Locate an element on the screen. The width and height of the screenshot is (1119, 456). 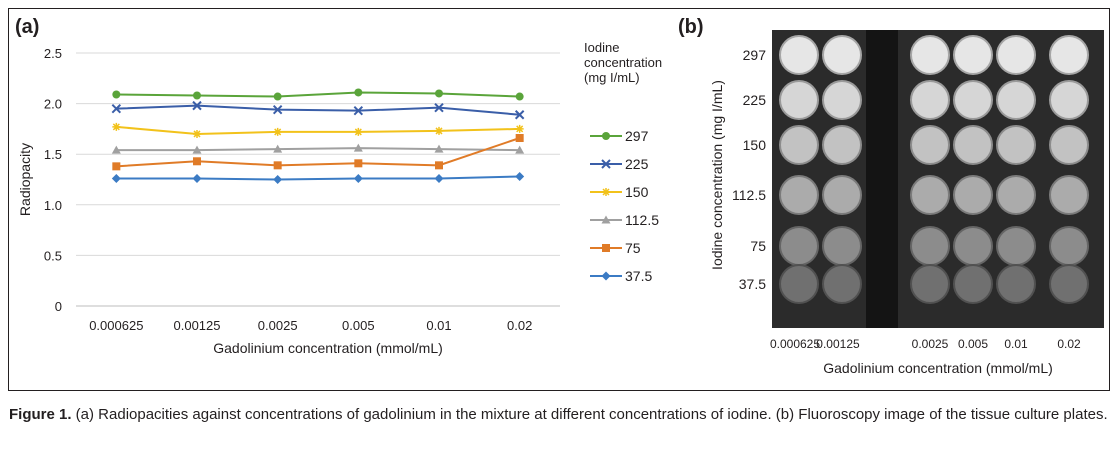
legend-label: 112.5 is located at coordinates (642, 220).